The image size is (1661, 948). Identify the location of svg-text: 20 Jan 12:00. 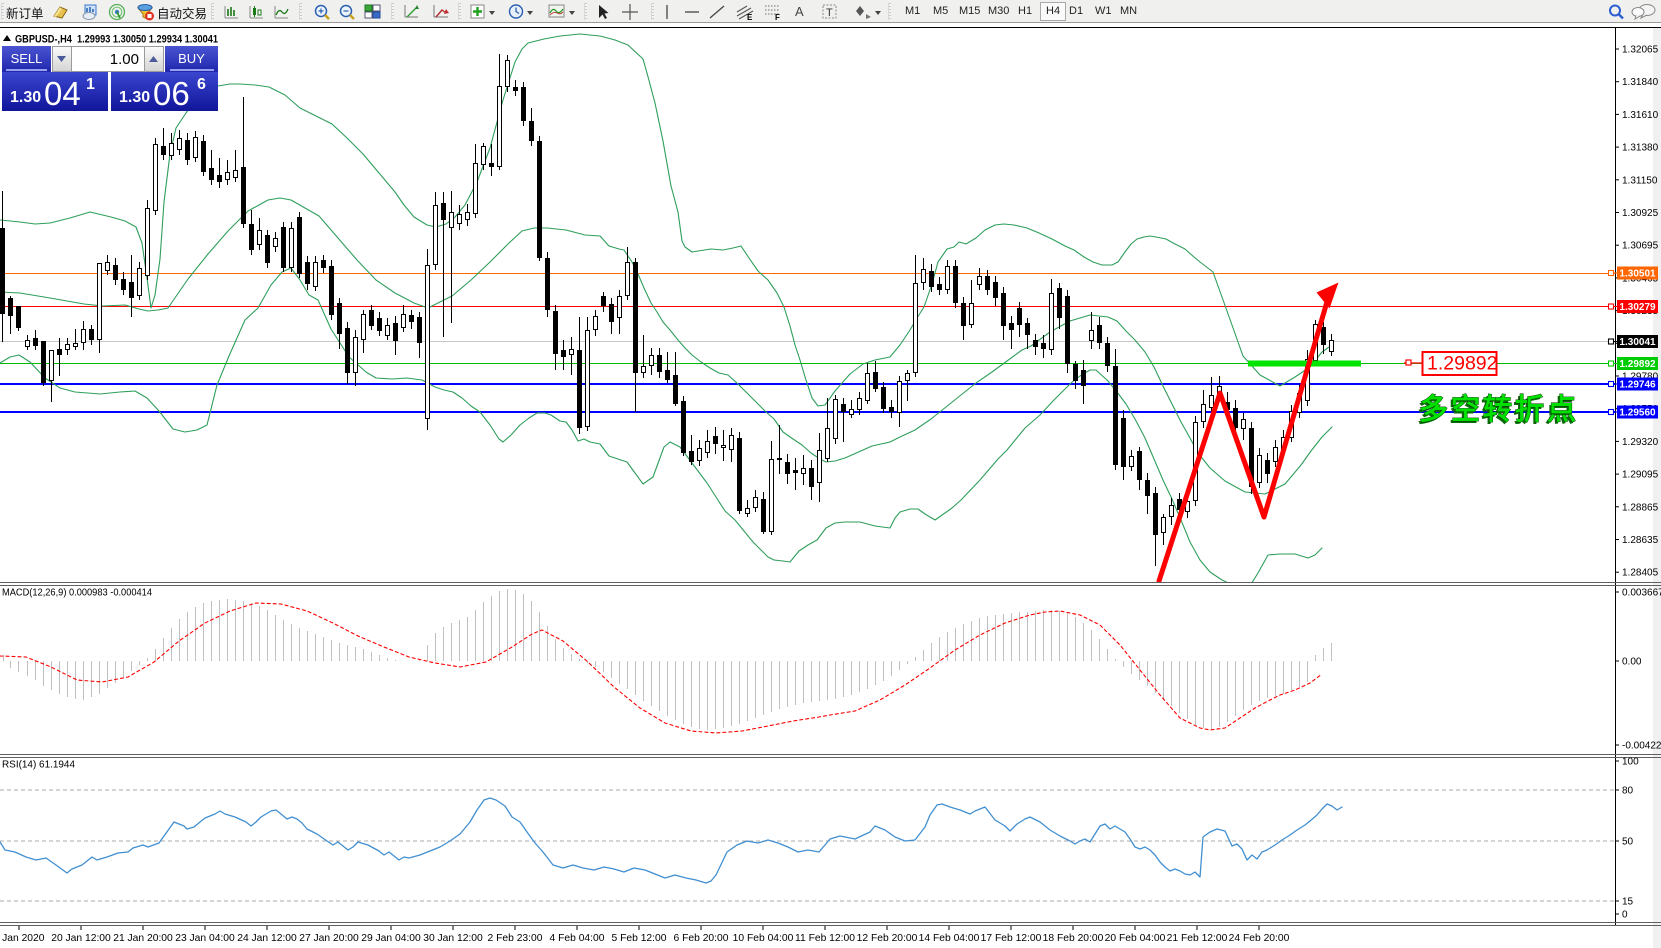
(81, 938).